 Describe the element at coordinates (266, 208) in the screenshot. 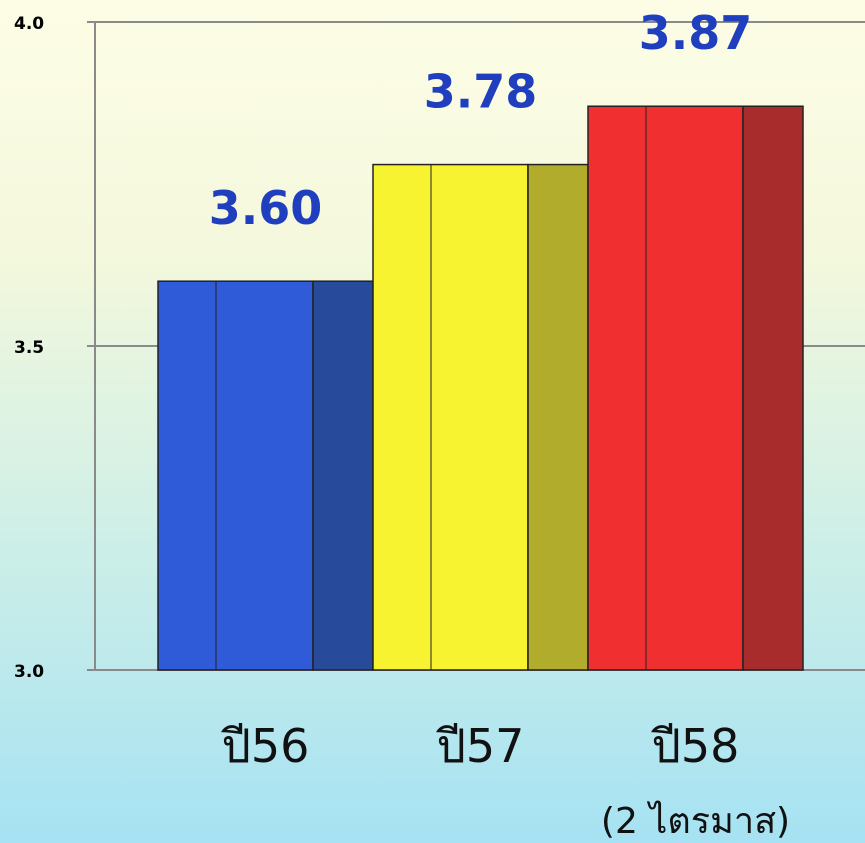

I see `data-label-1: 3.60` at that location.